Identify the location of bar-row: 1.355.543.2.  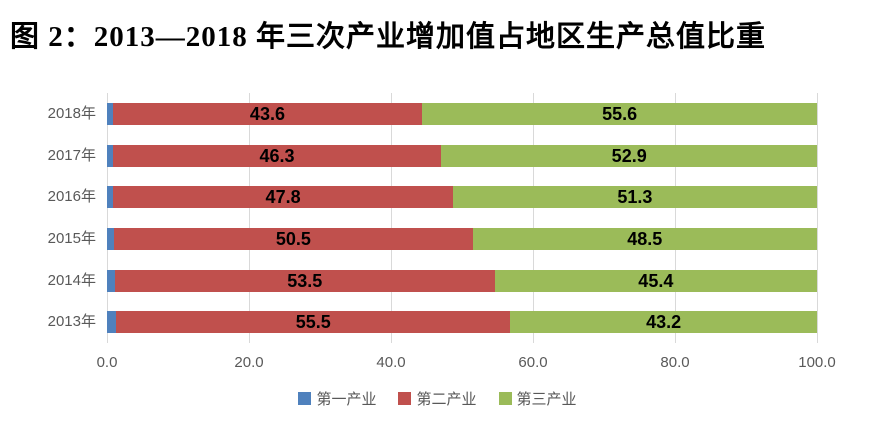
(462, 322).